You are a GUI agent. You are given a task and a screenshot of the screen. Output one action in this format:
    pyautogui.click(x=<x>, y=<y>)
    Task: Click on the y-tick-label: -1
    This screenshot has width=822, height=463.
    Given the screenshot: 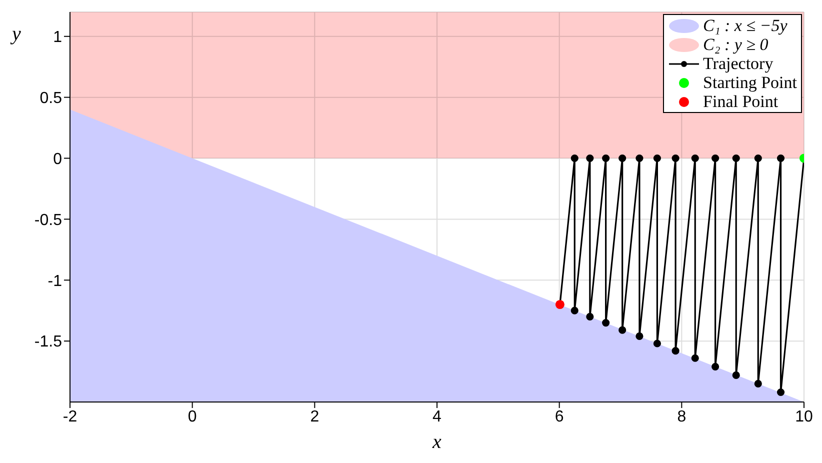 What is the action you would take?
    pyautogui.click(x=55, y=281)
    